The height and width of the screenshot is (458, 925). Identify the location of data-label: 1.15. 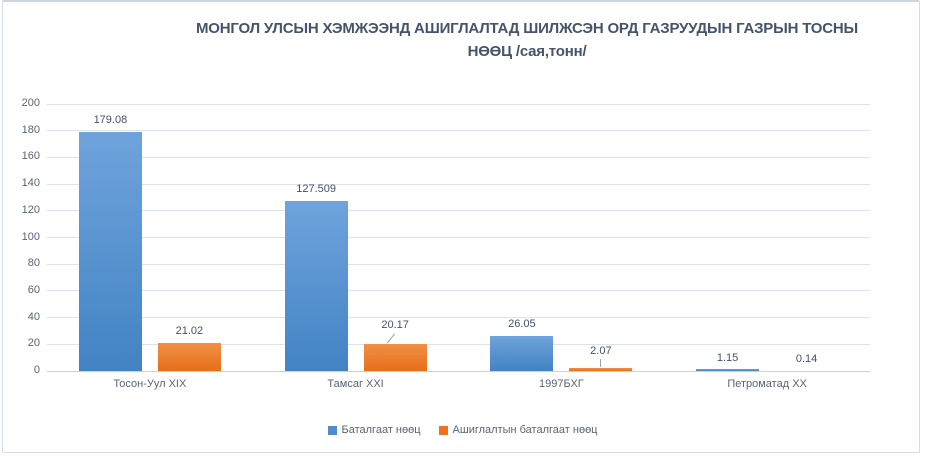
(727, 357).